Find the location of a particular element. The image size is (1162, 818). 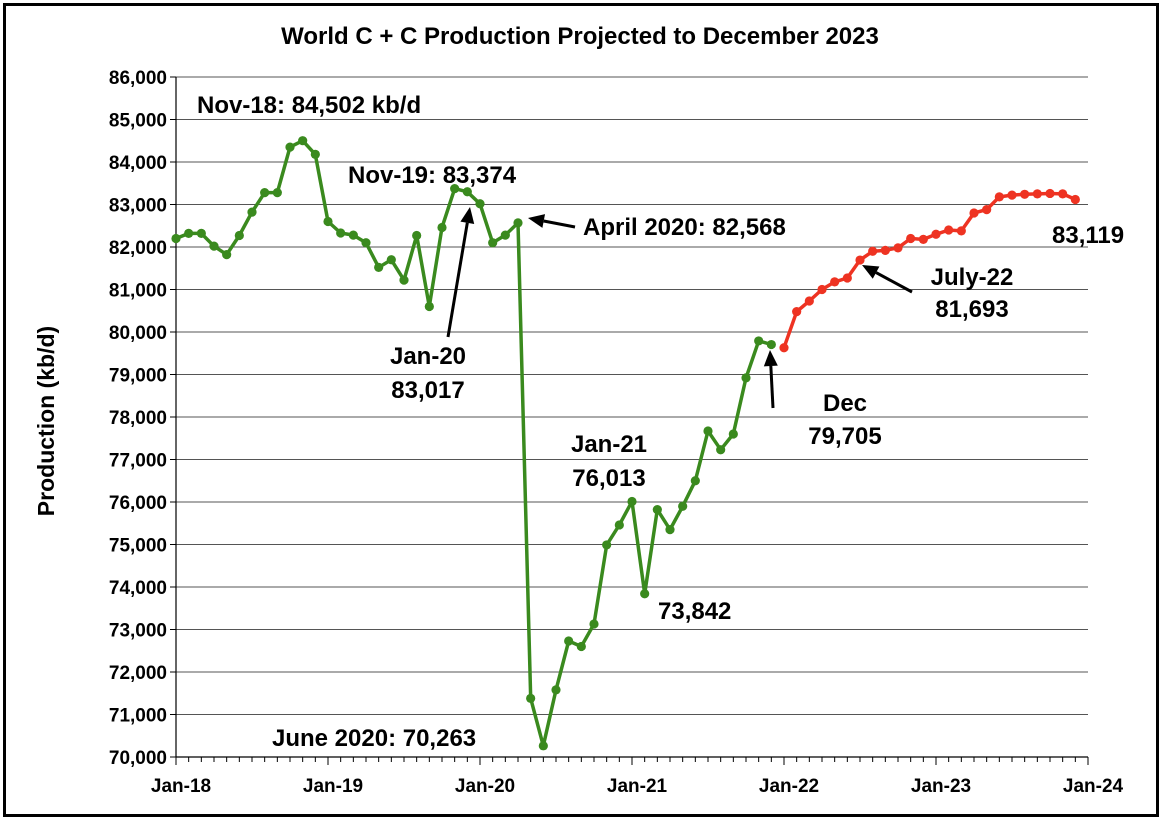

y-tick-label: 72,000 is located at coordinates (138, 673).